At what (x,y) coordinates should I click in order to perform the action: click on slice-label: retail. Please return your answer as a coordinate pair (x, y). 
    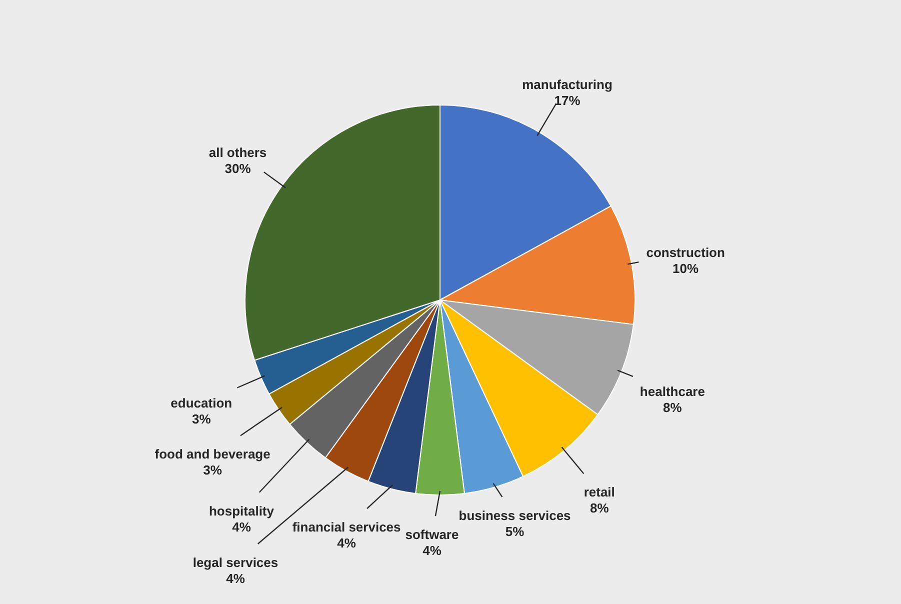
    Looking at the image, I should click on (599, 492).